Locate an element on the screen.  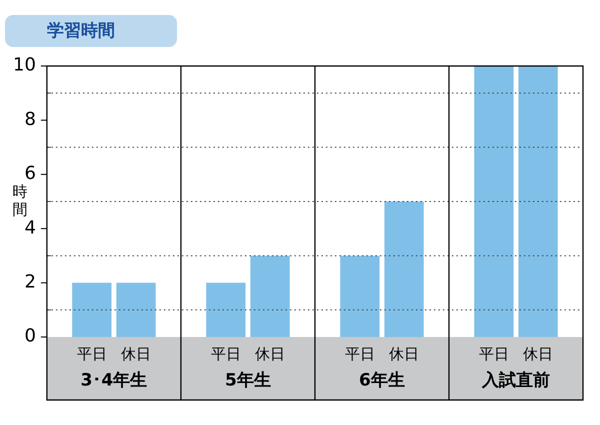
series-label: 休日 is located at coordinates (136, 353).